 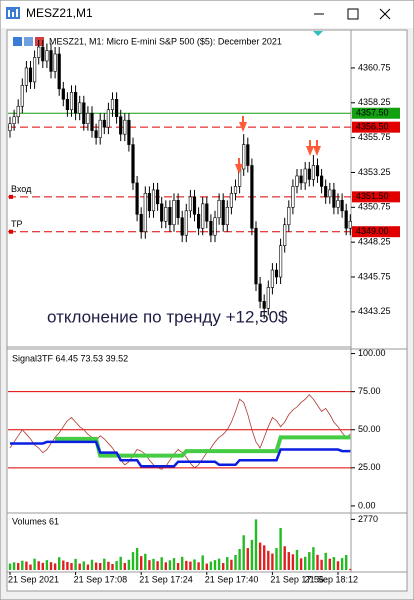 What do you see at coordinates (374, 311) in the screenshot?
I see `y-tick-label: 4343.25` at bounding box center [374, 311].